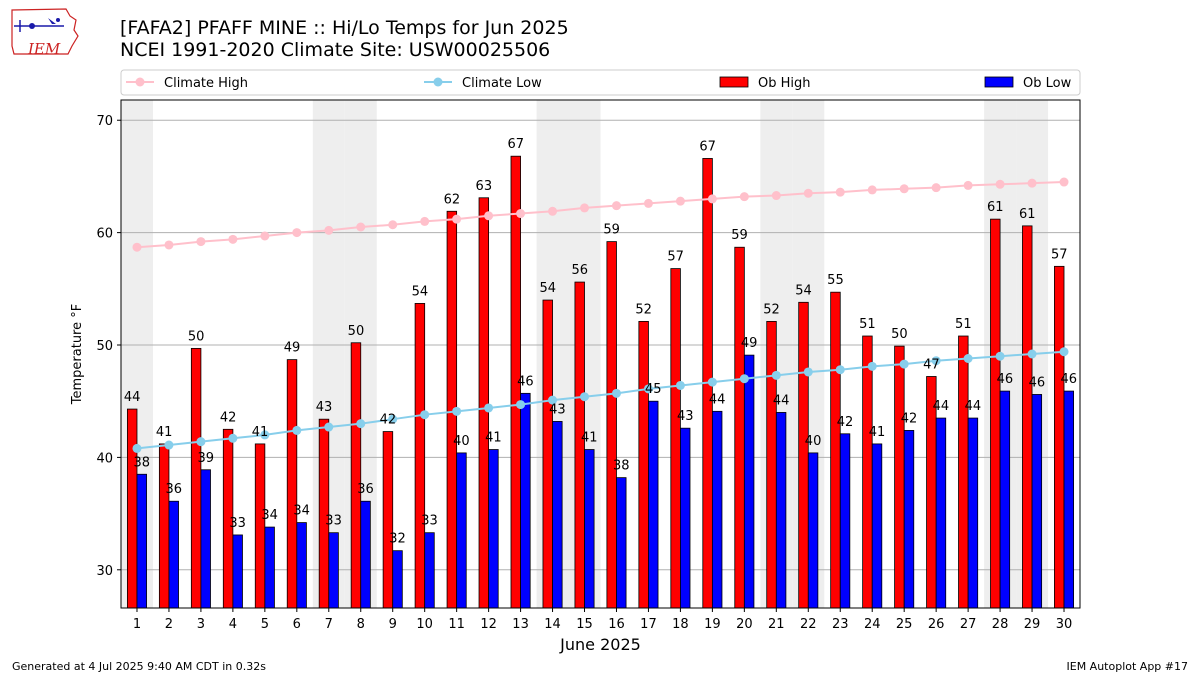 The width and height of the screenshot is (1200, 675). Describe the element at coordinates (579, 270) in the screenshot. I see `ob-high-value-label: 56` at that location.